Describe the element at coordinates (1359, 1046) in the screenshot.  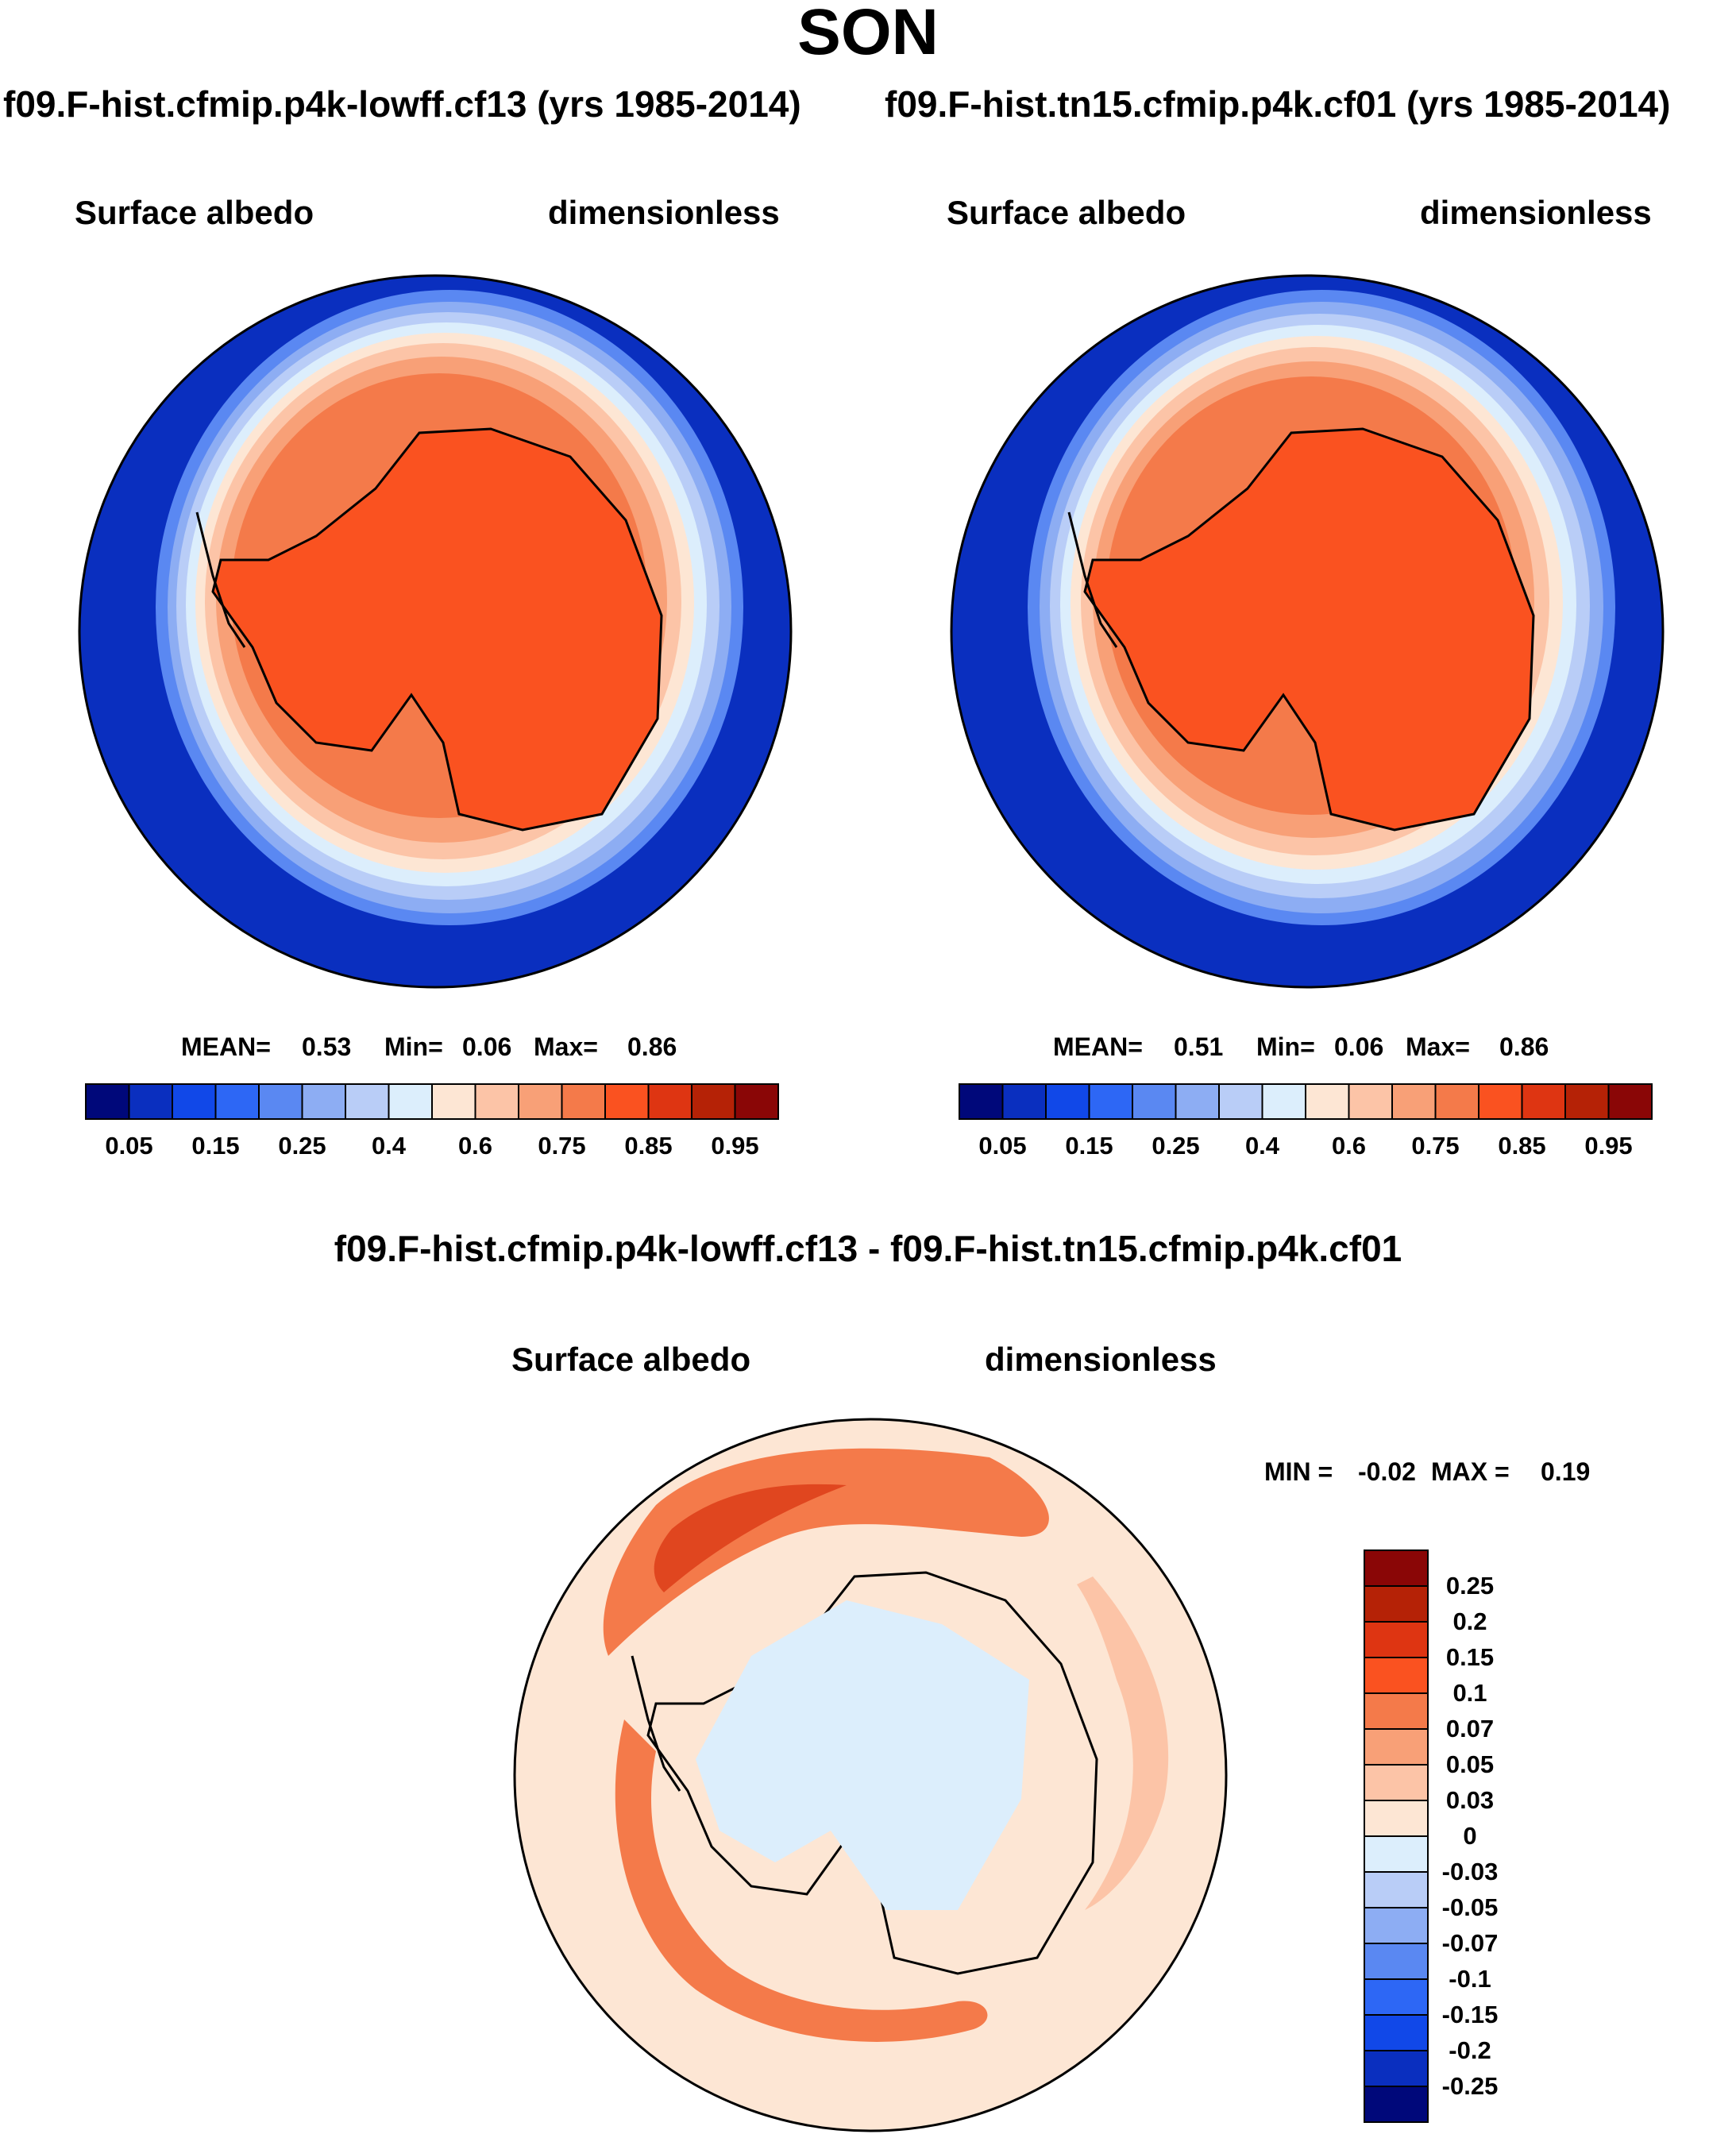
I see `right-min-value: 0.06` at that location.